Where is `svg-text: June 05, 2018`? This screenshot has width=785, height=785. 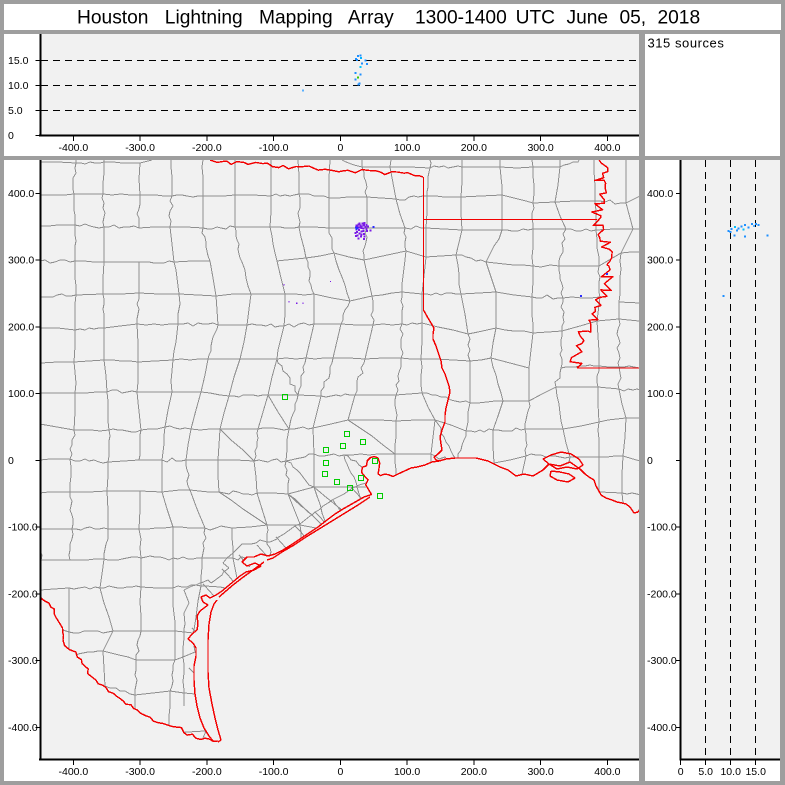 svg-text: June 05, 2018 is located at coordinates (634, 18).